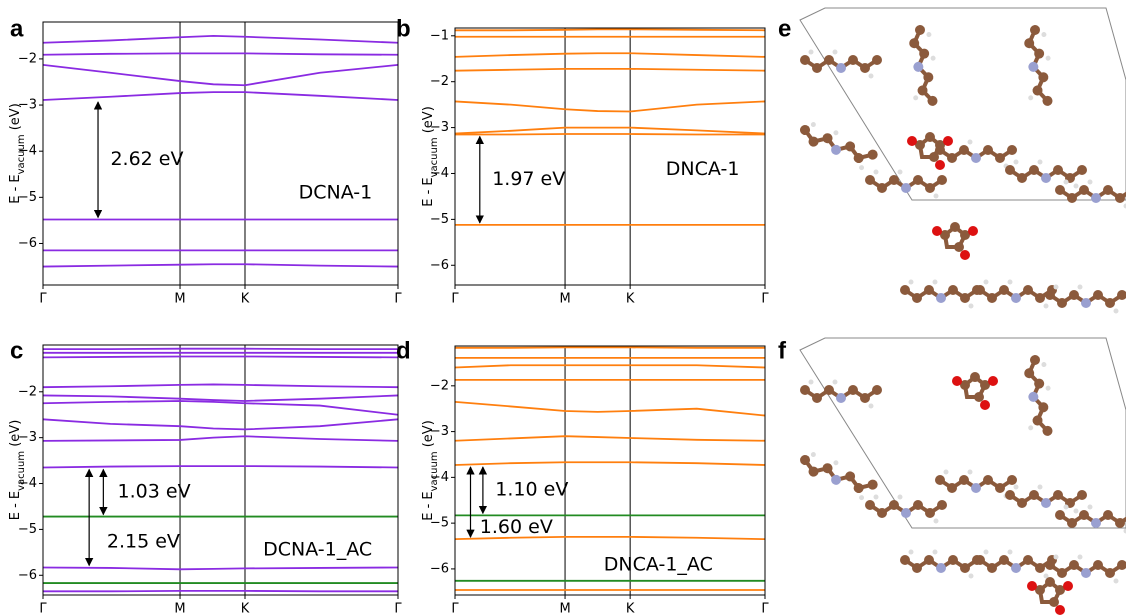  I want to click on panel-label: f, so click(782, 350).